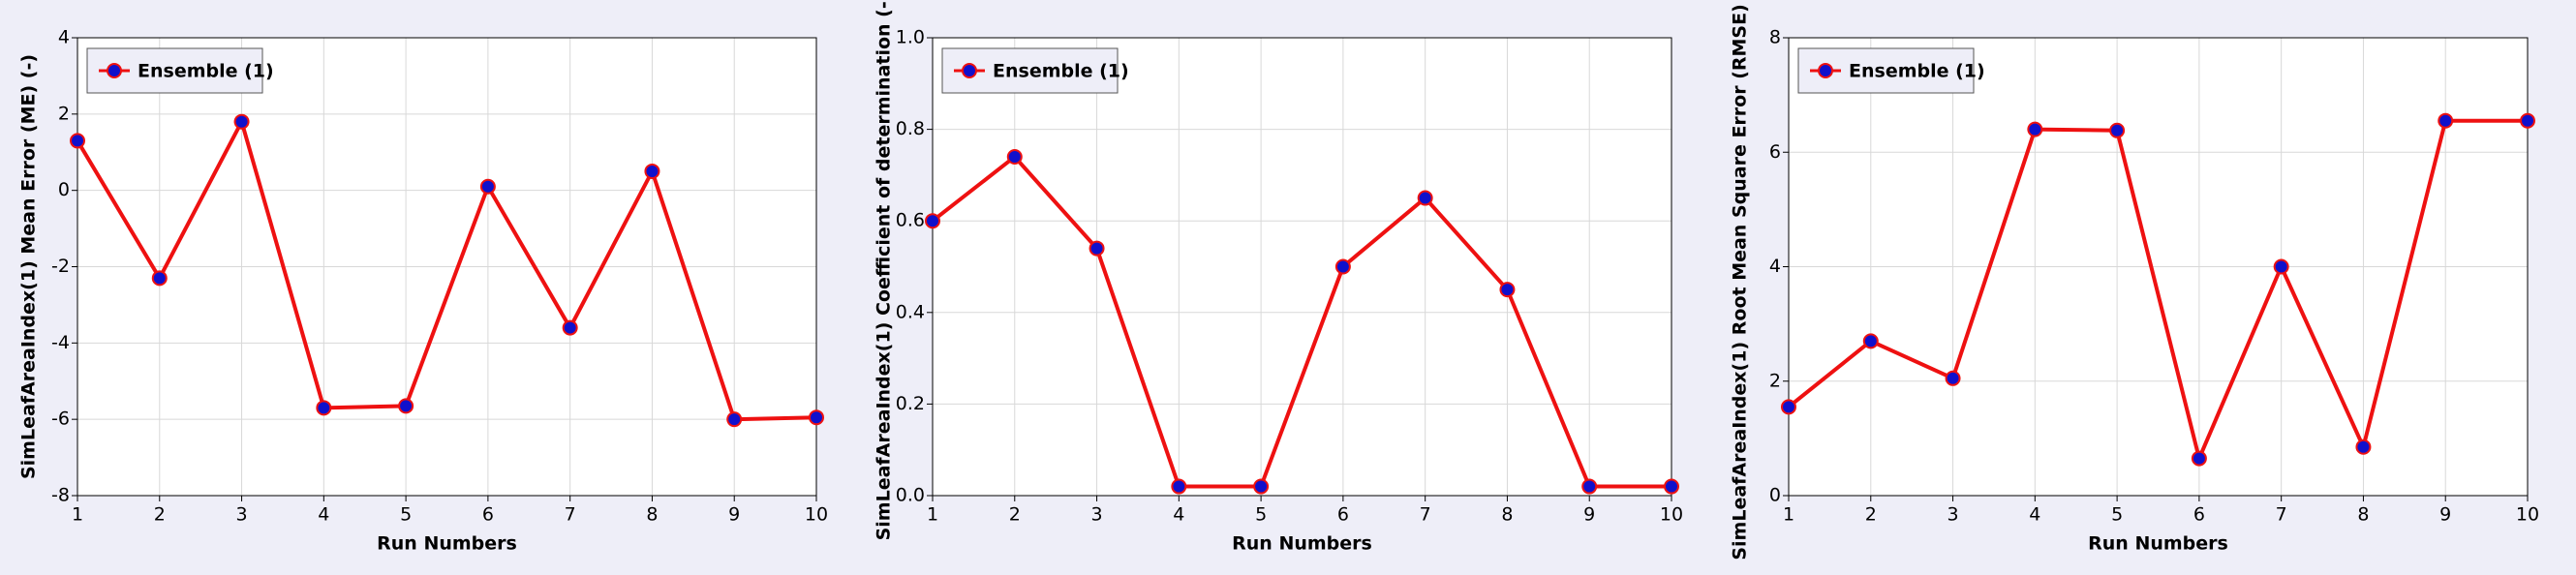  Describe the element at coordinates (60, 266) in the screenshot. I see `y-tick-label: -2` at that location.